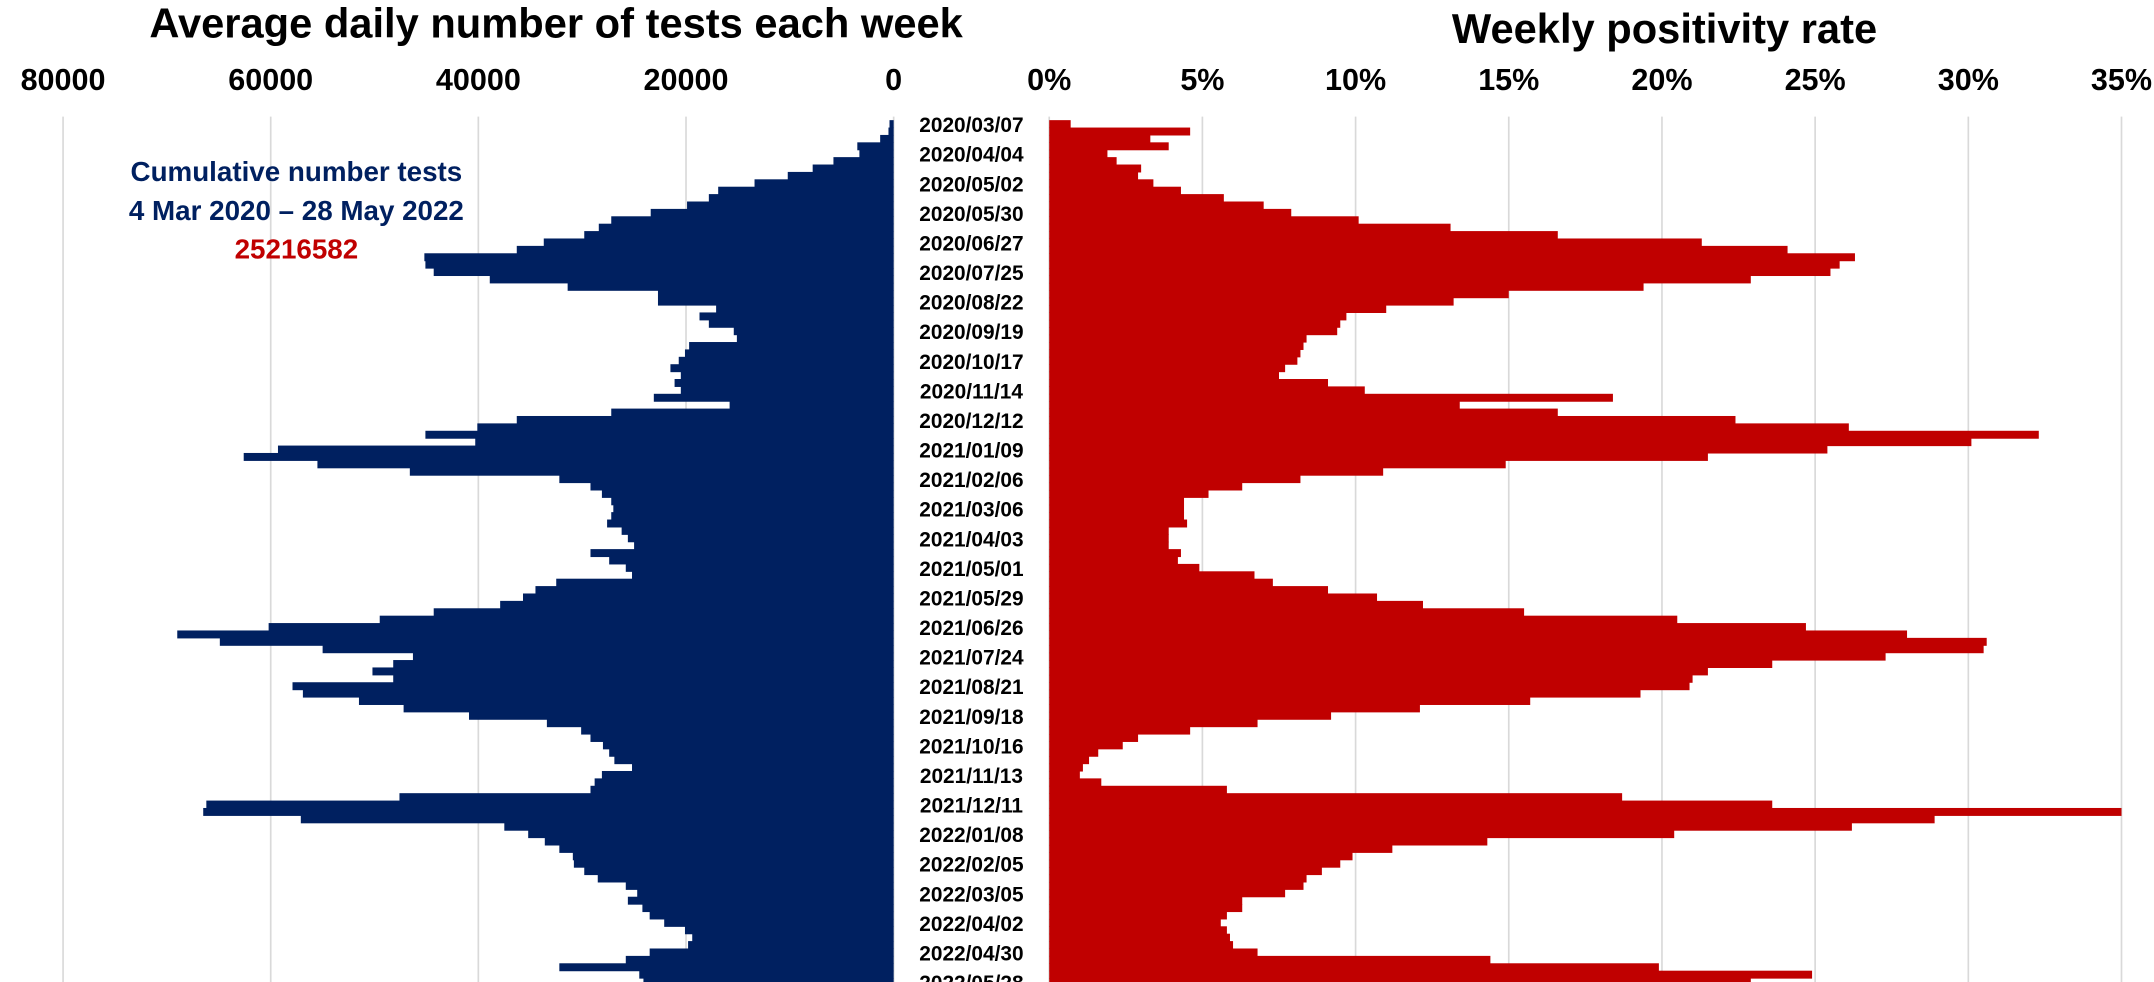 This screenshot has height=982, width=2154. Describe the element at coordinates (971, 953) in the screenshot. I see `y-tick-label: 2022/04/30` at that location.